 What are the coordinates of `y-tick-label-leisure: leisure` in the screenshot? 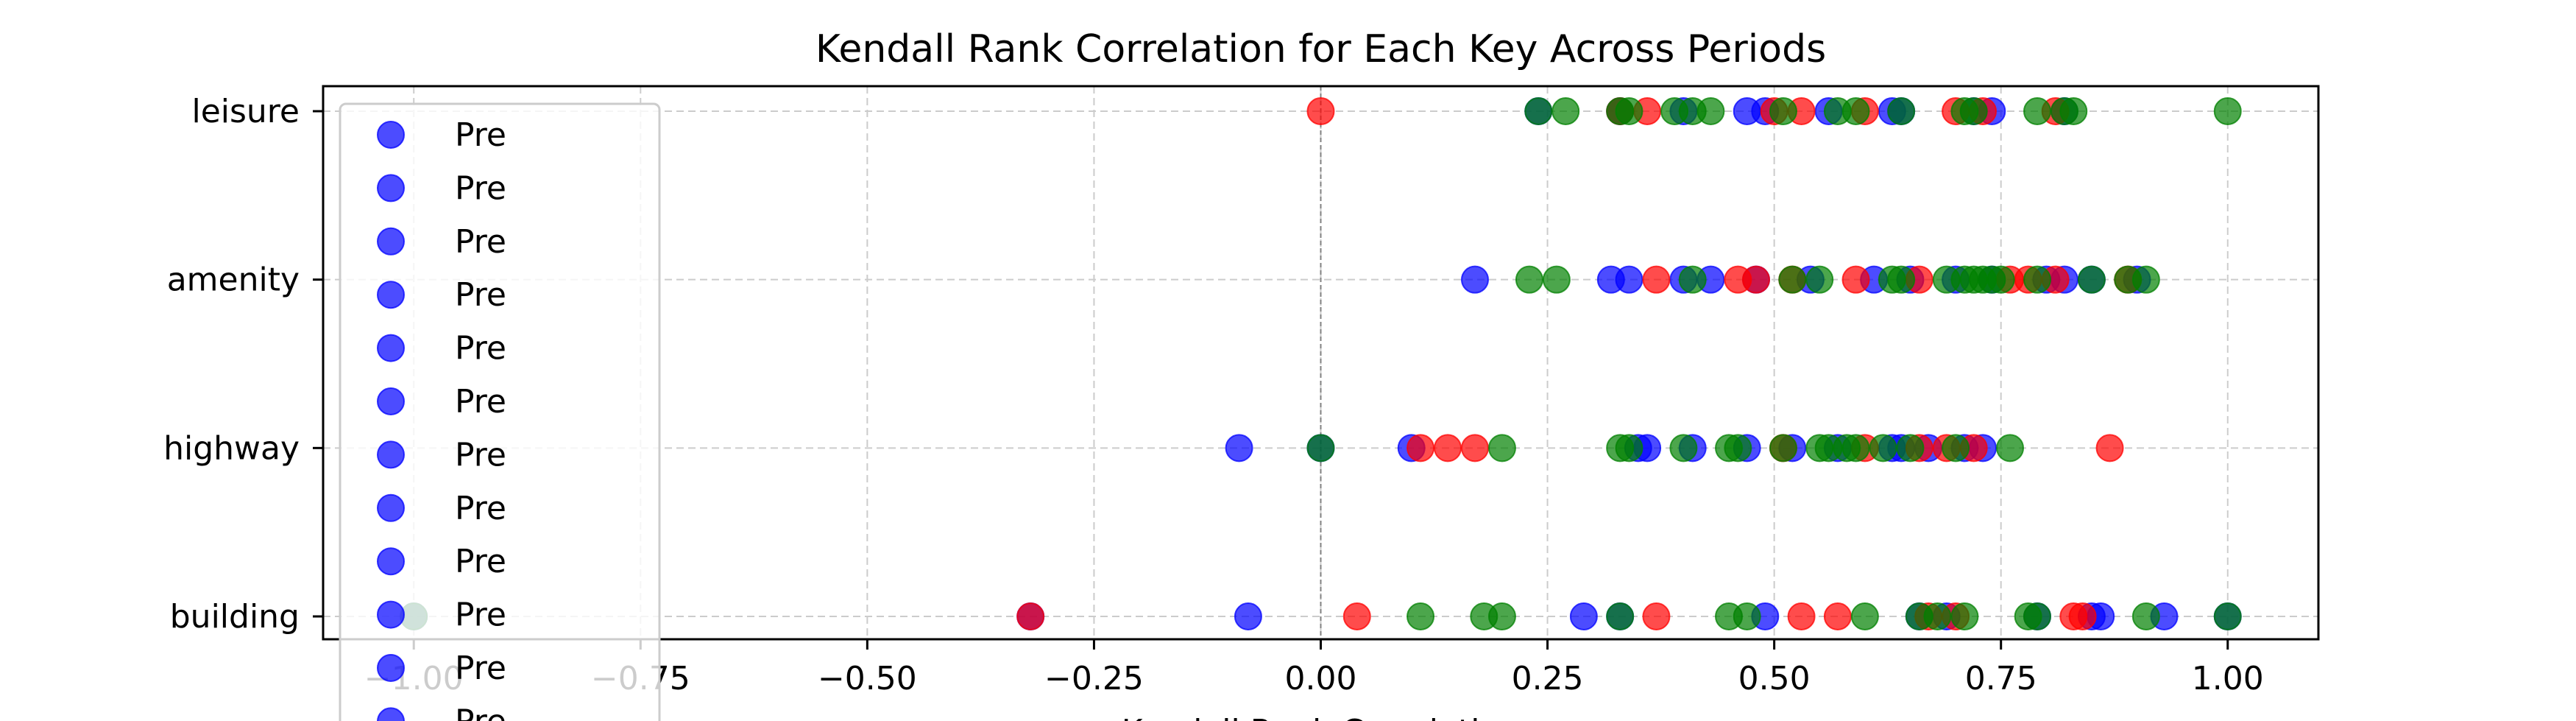 It's located at (246, 111).